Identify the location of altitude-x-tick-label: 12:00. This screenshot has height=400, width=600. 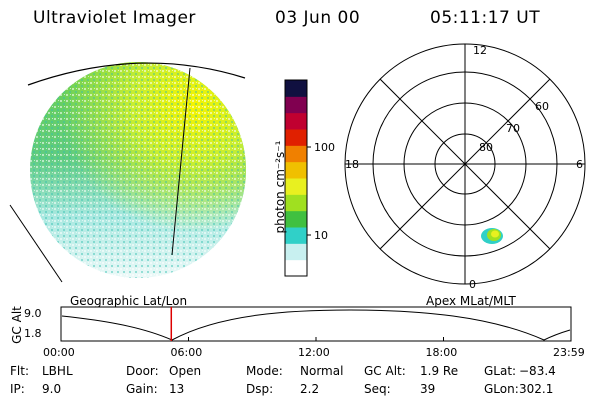
(314, 352).